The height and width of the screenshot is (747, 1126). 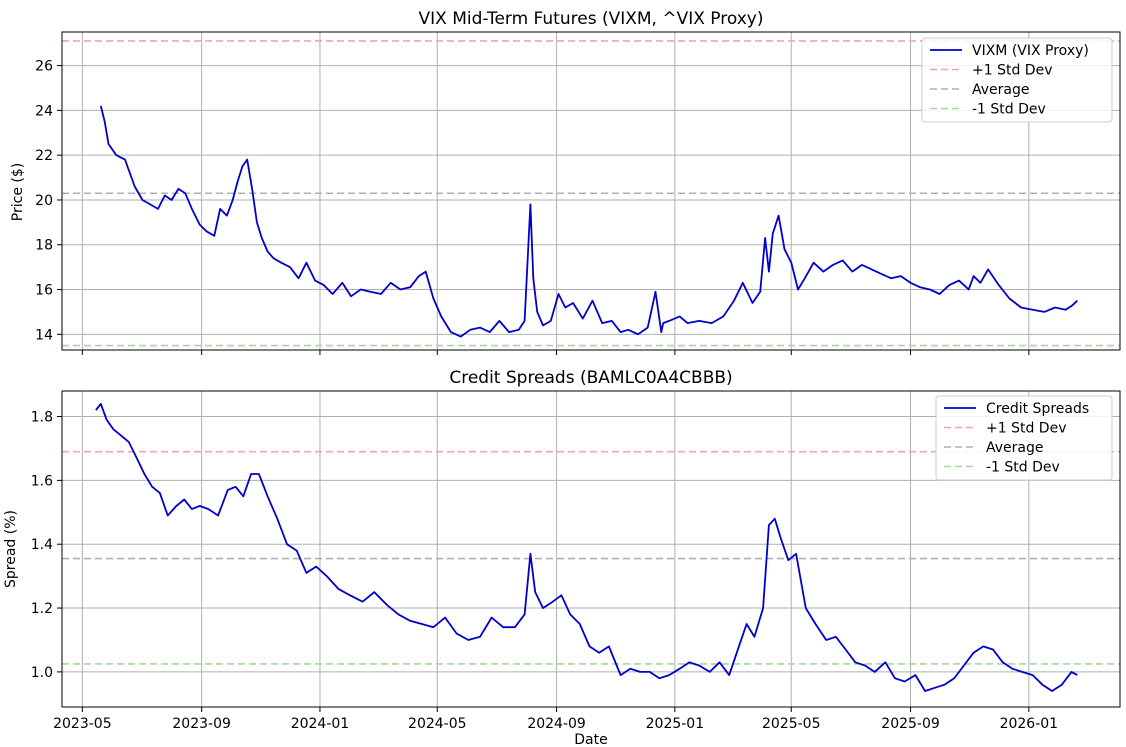 I want to click on y-axis-label: Price ($), so click(x=18, y=192).